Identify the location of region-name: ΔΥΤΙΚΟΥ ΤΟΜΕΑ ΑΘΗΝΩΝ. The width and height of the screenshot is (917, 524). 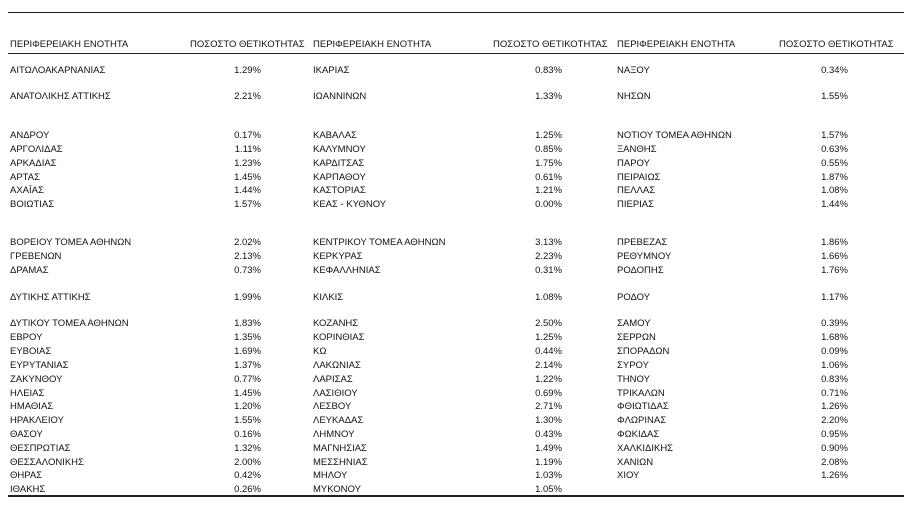
(69, 323).